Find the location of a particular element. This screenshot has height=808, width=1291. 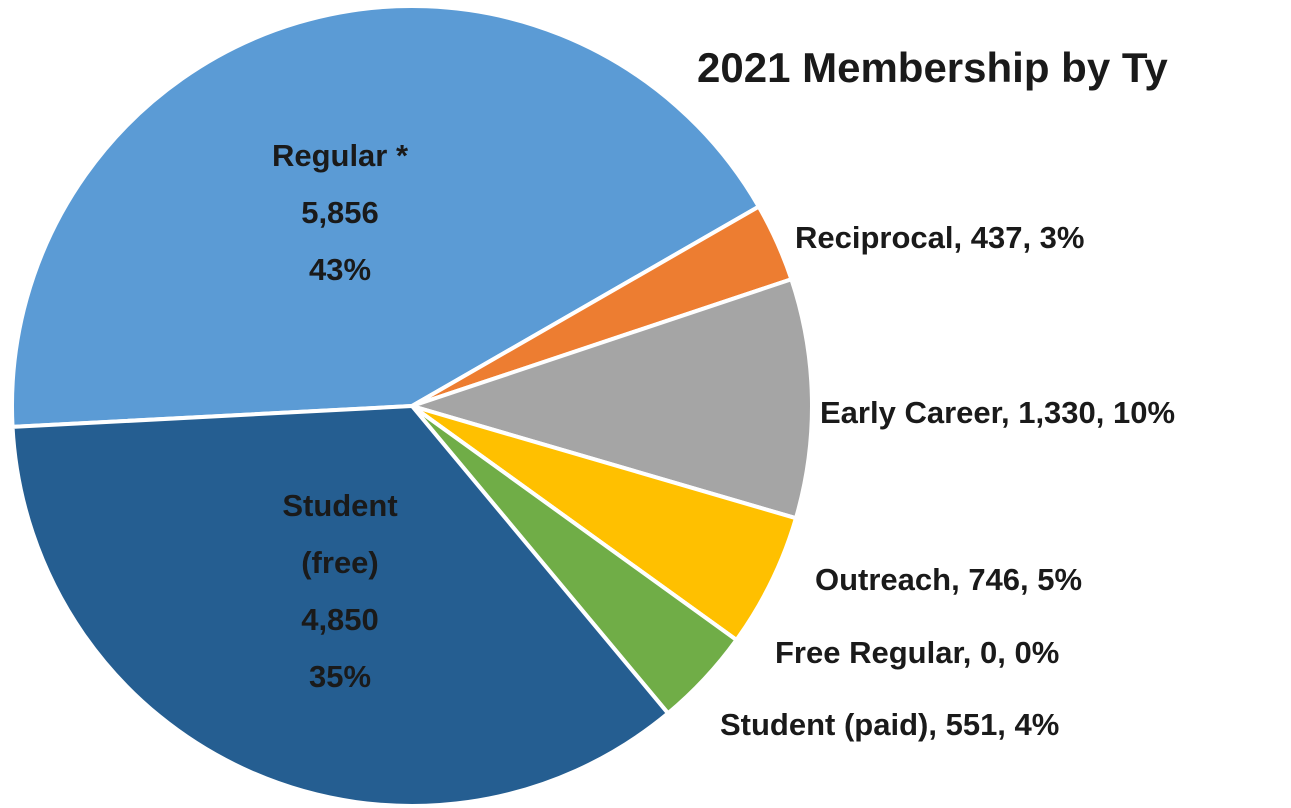

data-label: Reciprocal, 437, 3% is located at coordinates (940, 237).